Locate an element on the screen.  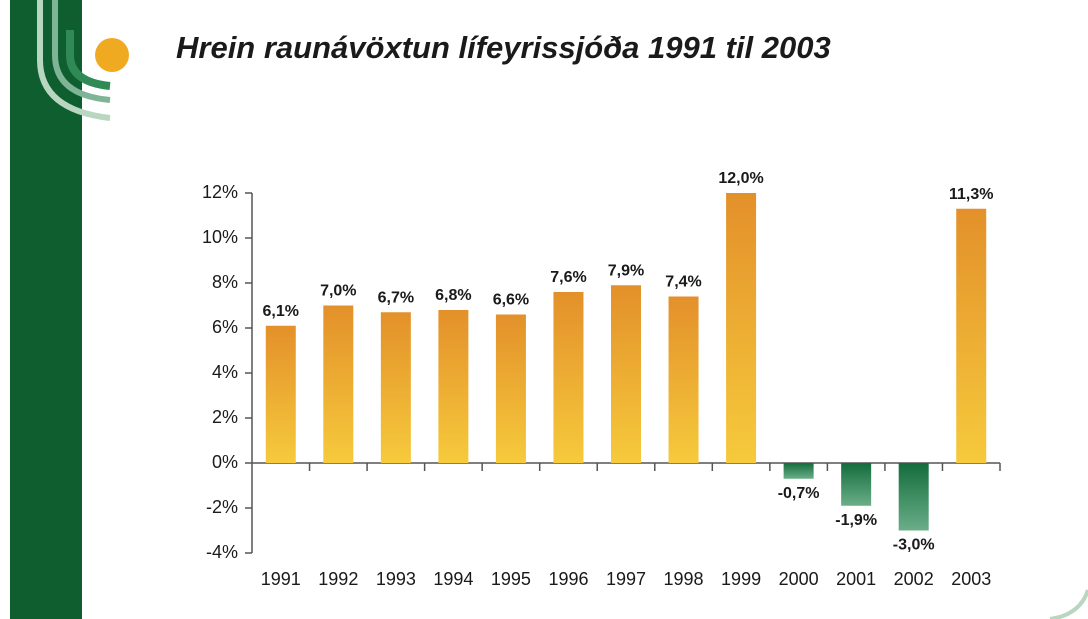
x-tick-label: 1995 is located at coordinates (511, 579).